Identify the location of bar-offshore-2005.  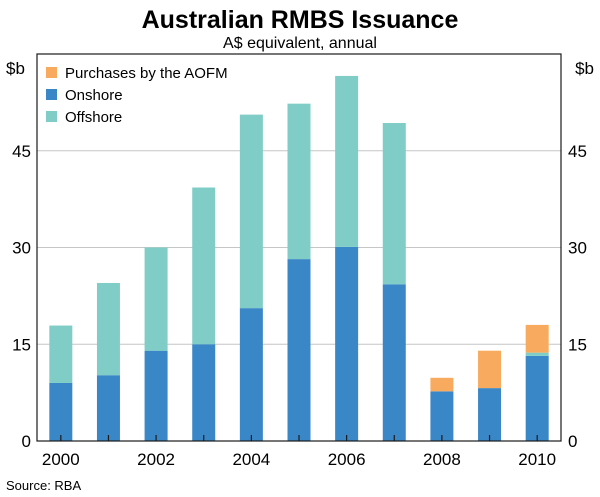
(299, 181).